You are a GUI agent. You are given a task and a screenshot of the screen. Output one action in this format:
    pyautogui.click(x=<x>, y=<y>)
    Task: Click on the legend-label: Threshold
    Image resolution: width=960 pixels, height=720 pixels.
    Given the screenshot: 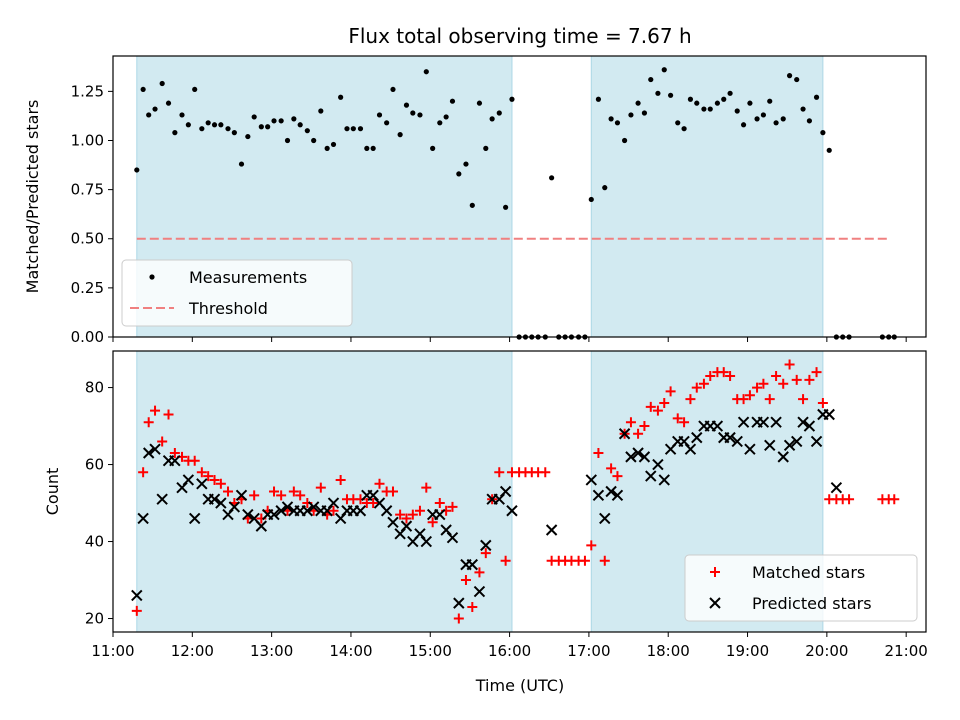 What is the action you would take?
    pyautogui.click(x=228, y=308)
    